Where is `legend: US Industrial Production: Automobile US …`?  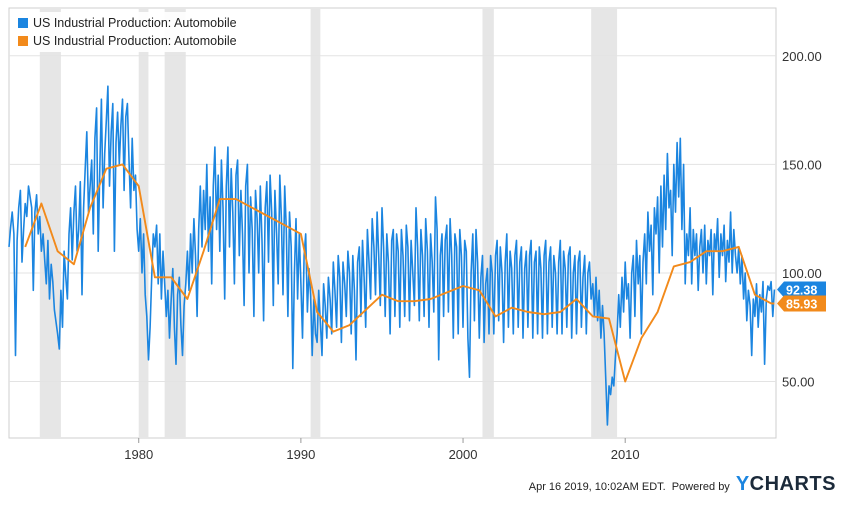
legend: US Industrial Production: Automobile US … is located at coordinates (127, 32).